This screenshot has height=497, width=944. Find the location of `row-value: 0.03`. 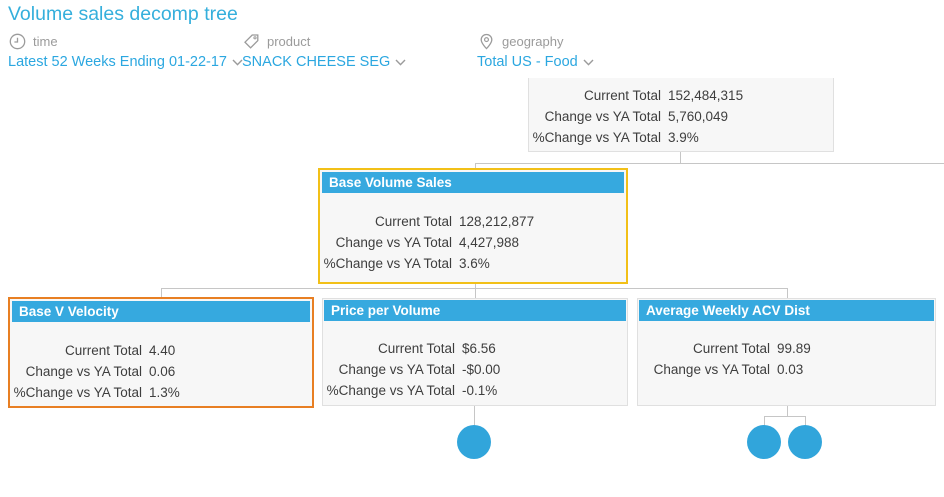

row-value: 0.03 is located at coordinates (790, 369).